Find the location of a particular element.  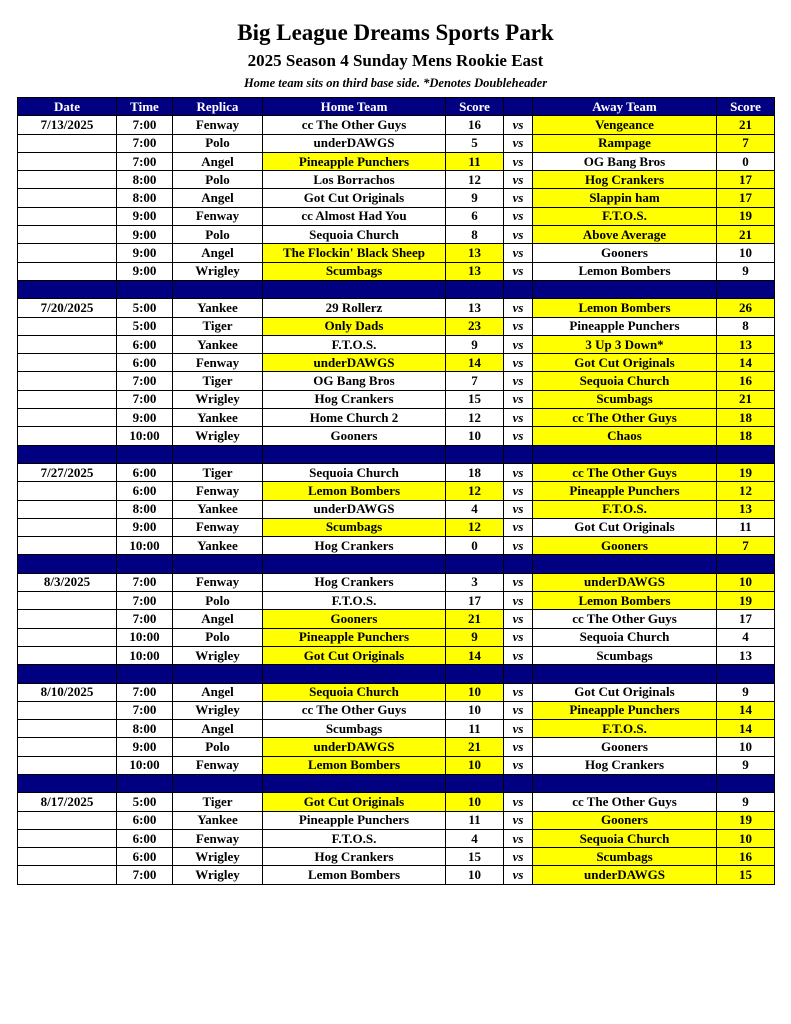

home-score-cell: 4 is located at coordinates (474, 838).